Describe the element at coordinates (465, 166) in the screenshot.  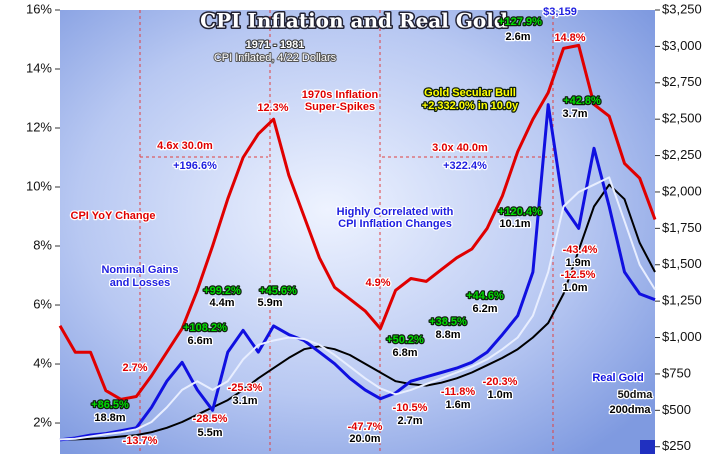
I see `annotation: +322.4%` at that location.